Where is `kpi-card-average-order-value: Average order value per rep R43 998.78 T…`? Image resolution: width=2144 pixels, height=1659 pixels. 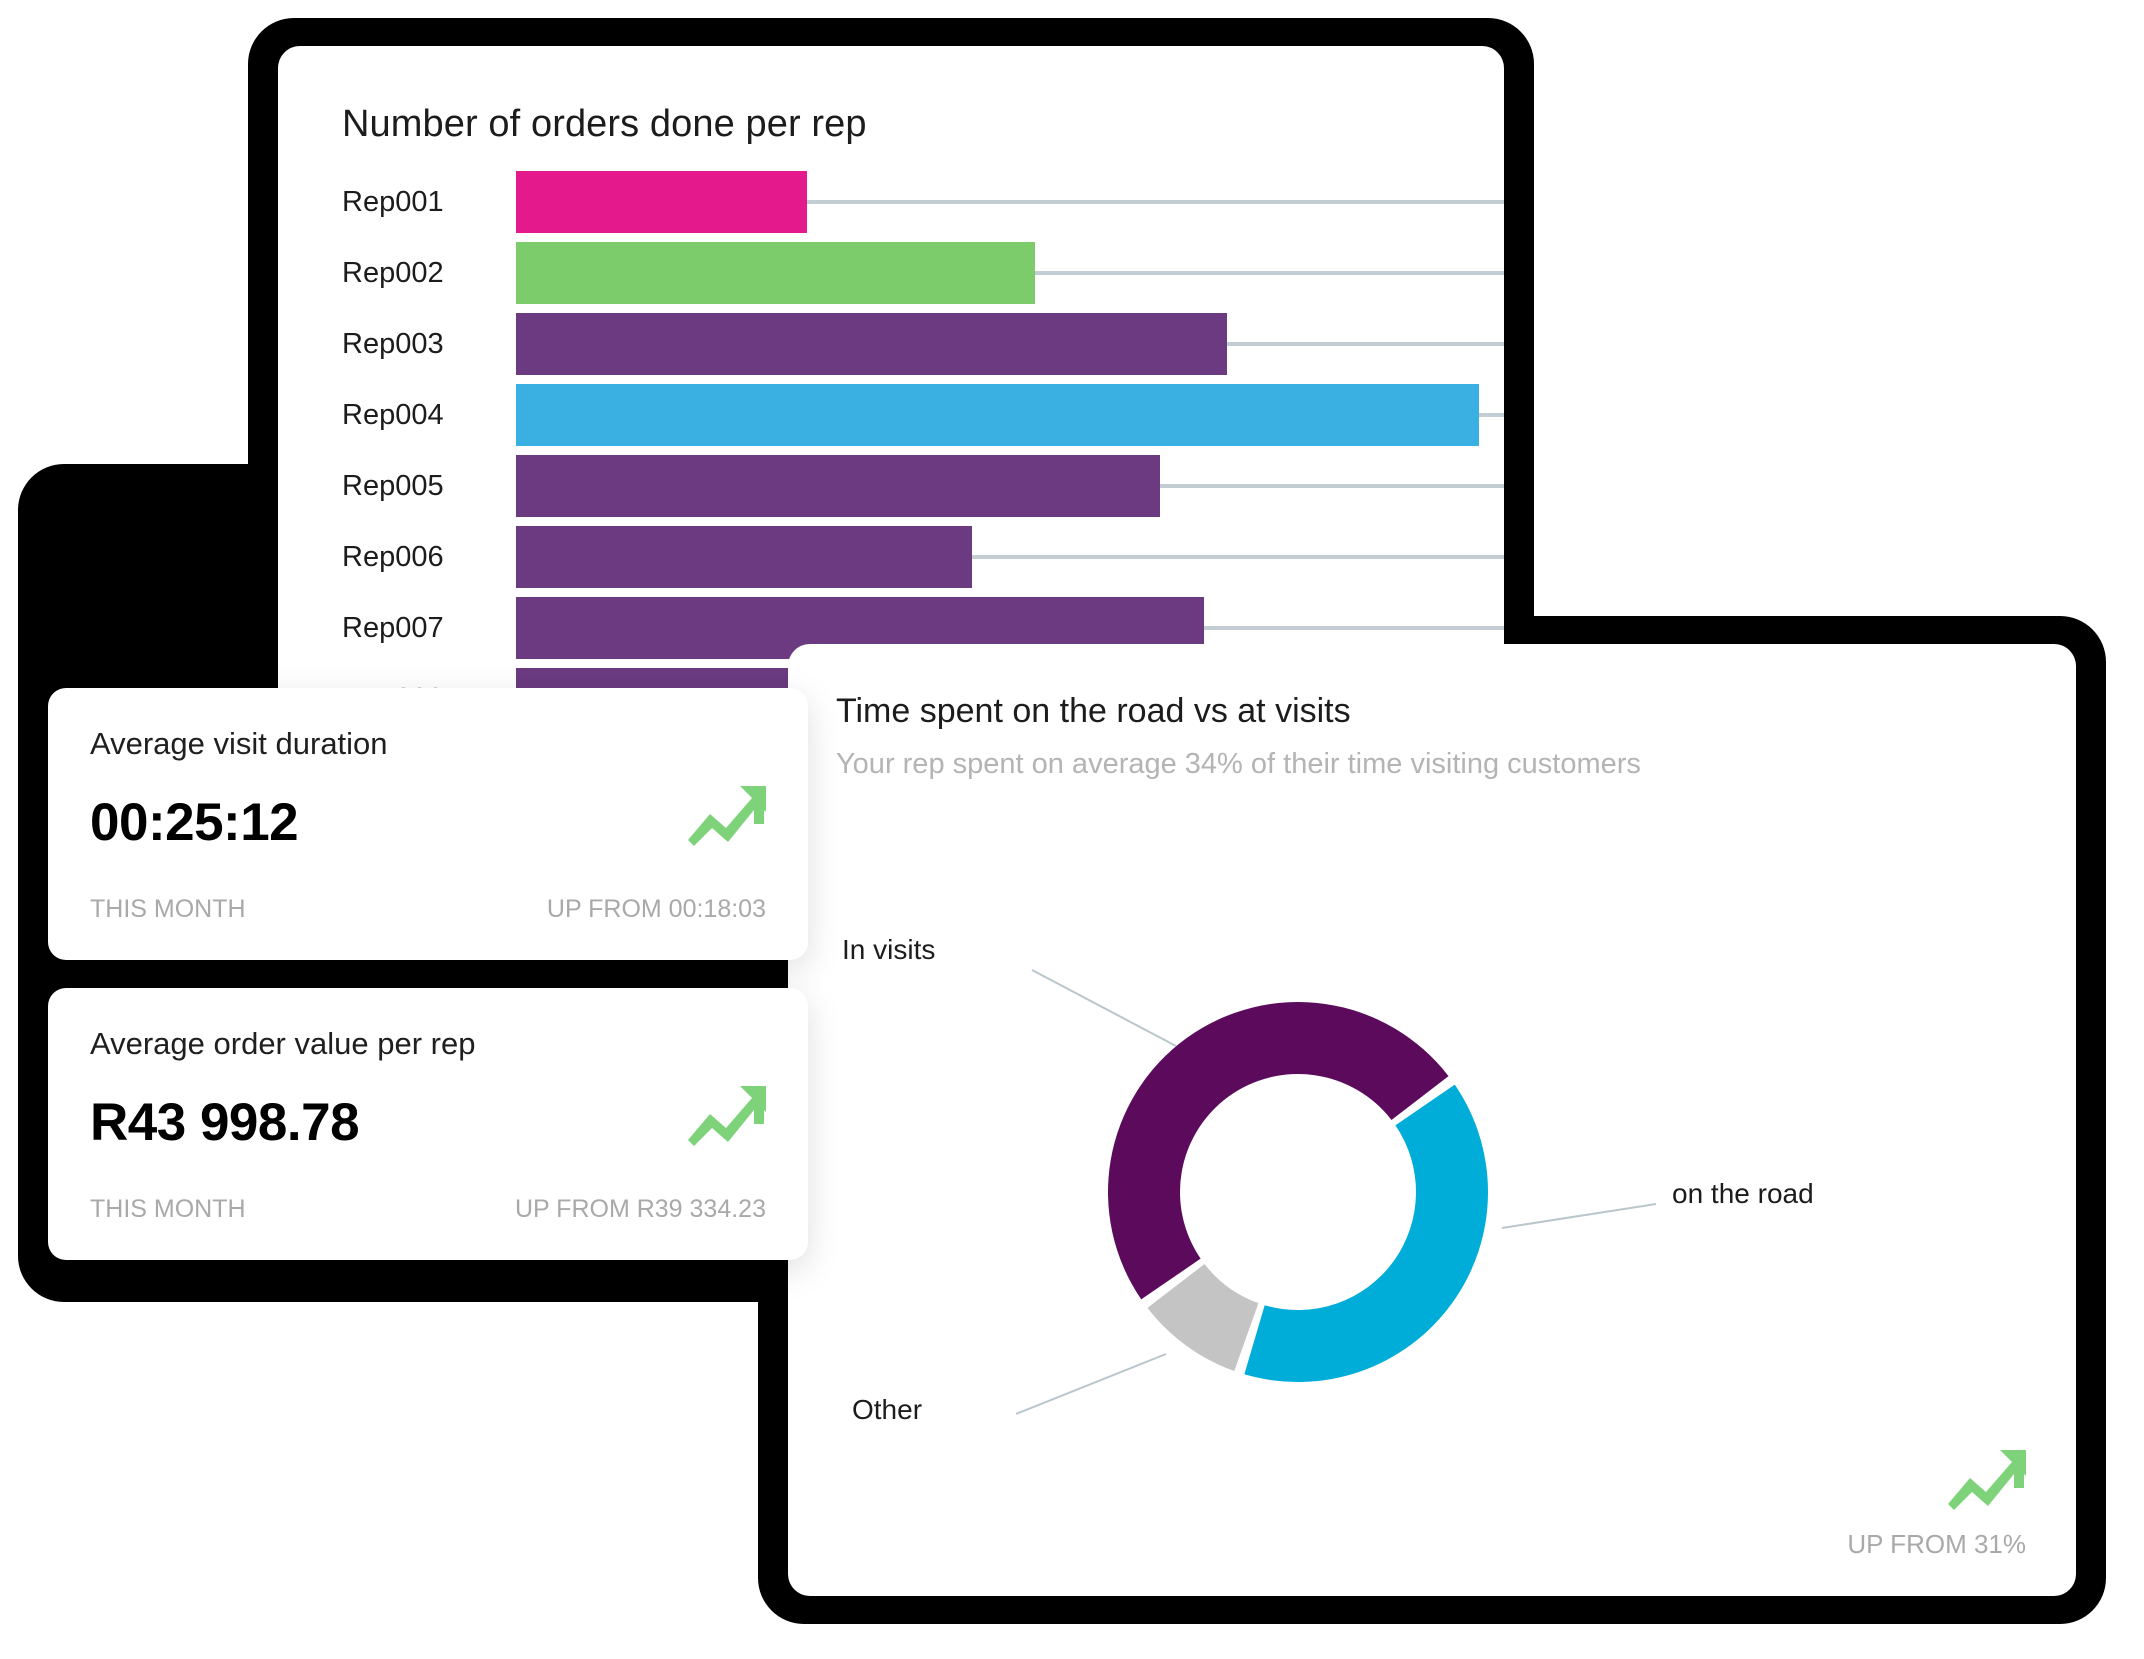 kpi-card-average-order-value: Average order value per rep R43 998.78 T… is located at coordinates (428, 1124).